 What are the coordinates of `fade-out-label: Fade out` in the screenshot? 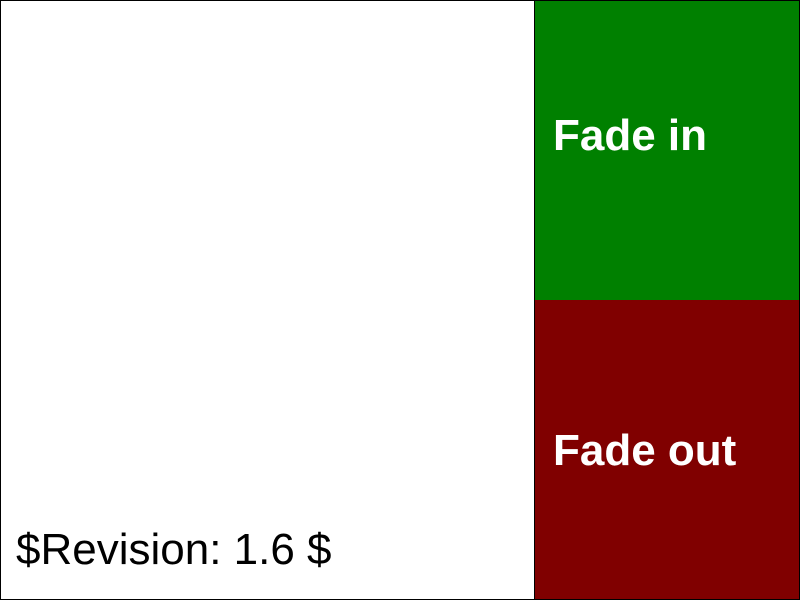 It's located at (645, 450).